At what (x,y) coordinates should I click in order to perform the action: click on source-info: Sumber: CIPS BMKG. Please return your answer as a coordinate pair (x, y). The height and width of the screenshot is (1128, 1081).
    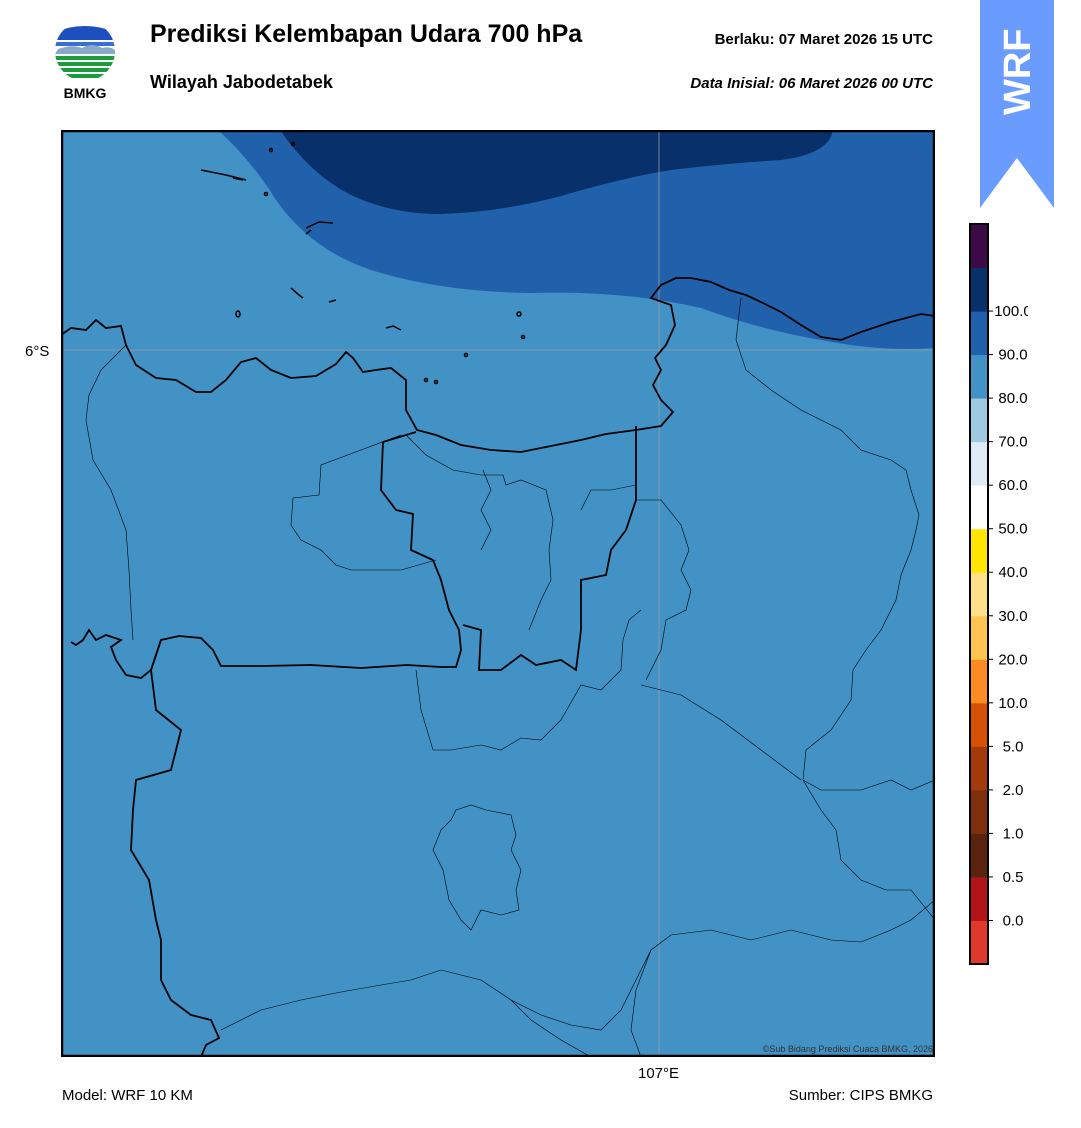
    Looking at the image, I should click on (860, 1095).